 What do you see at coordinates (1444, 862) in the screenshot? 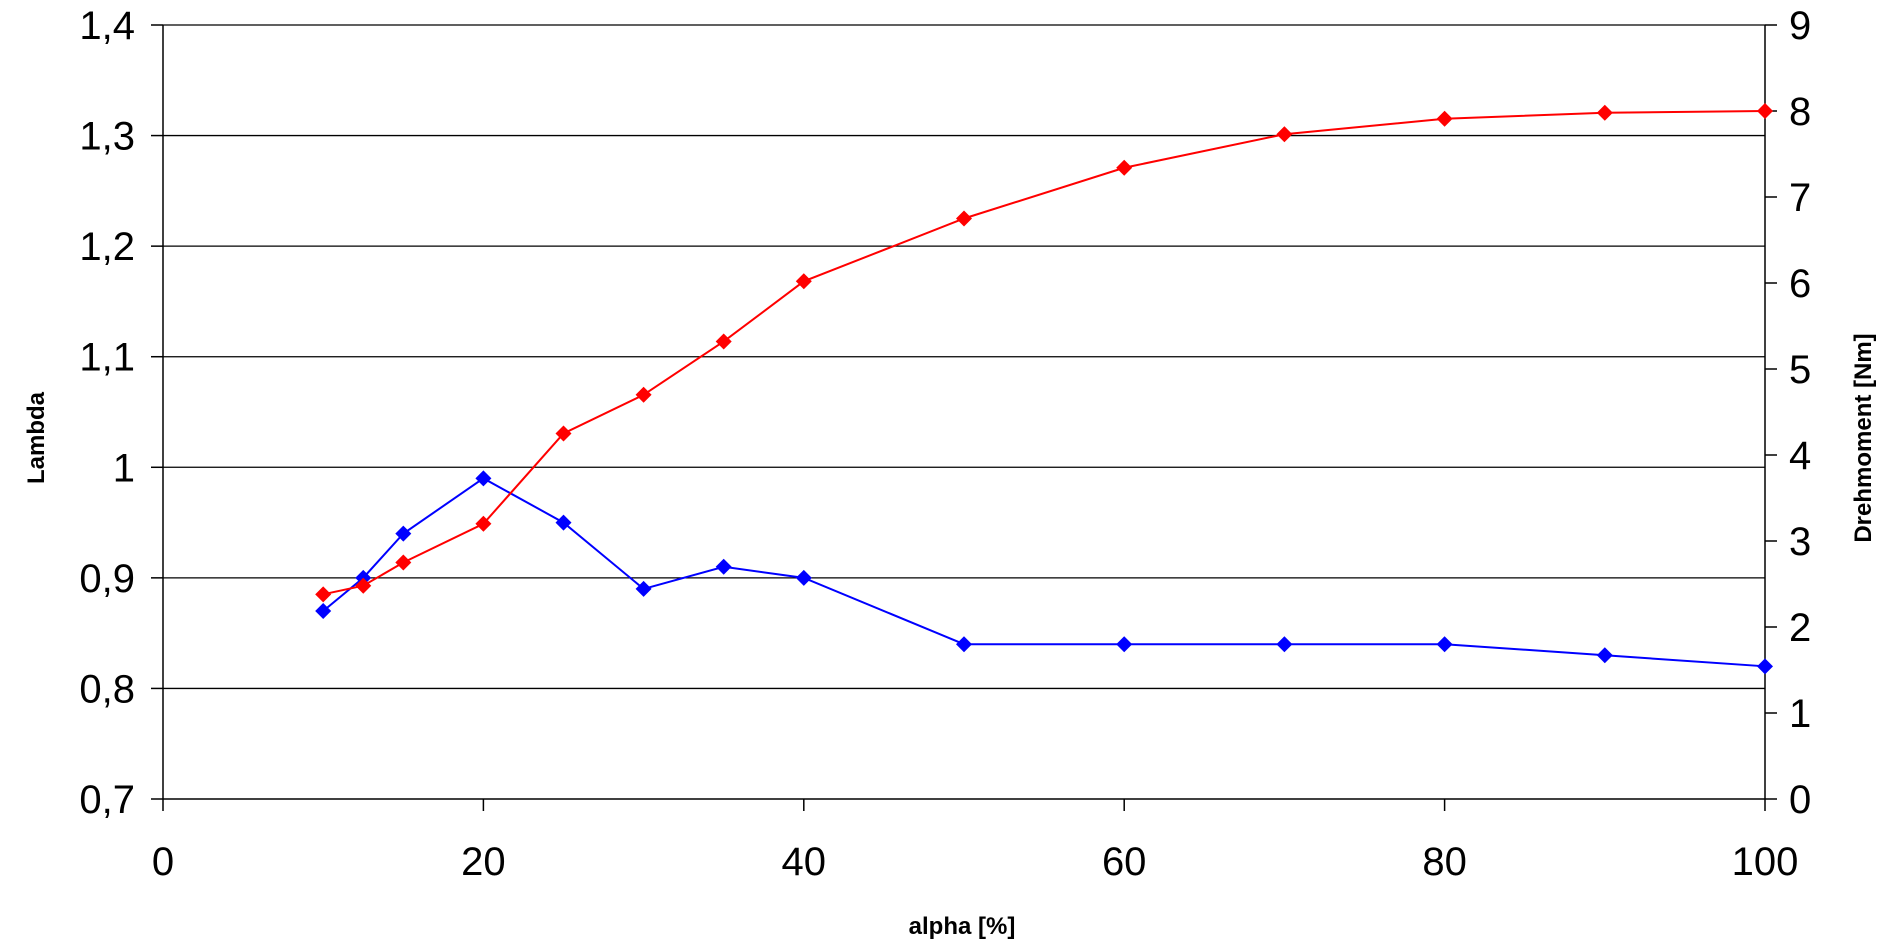
I see `x-tick-label: 80` at bounding box center [1444, 862].